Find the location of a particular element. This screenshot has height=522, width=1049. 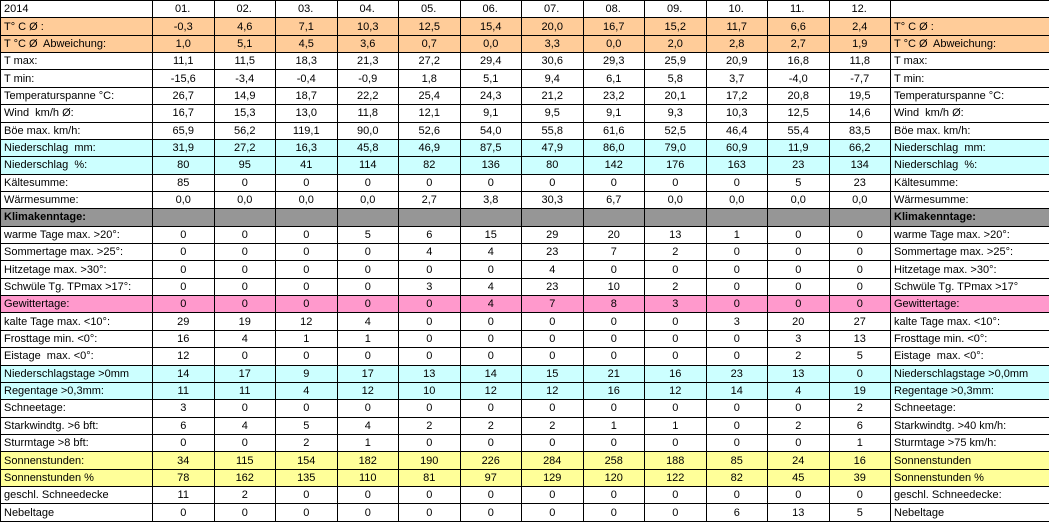

value-cell: 16,7 is located at coordinates (613, 26).